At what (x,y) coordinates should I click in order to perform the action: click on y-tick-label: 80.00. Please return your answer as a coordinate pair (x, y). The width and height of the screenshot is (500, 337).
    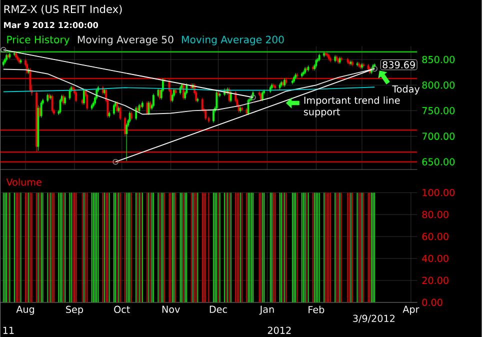
    Looking at the image, I should click on (435, 214).